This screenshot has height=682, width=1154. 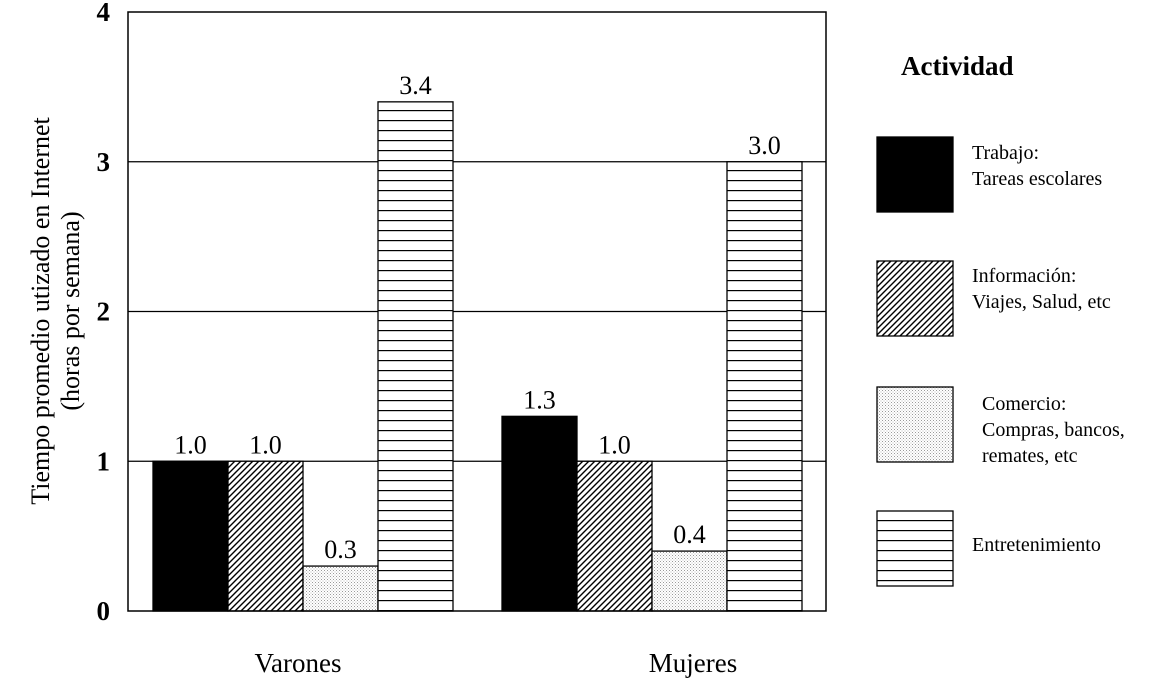 What do you see at coordinates (764, 145) in the screenshot?
I see `data-label-mujeres-3: 3.0` at bounding box center [764, 145].